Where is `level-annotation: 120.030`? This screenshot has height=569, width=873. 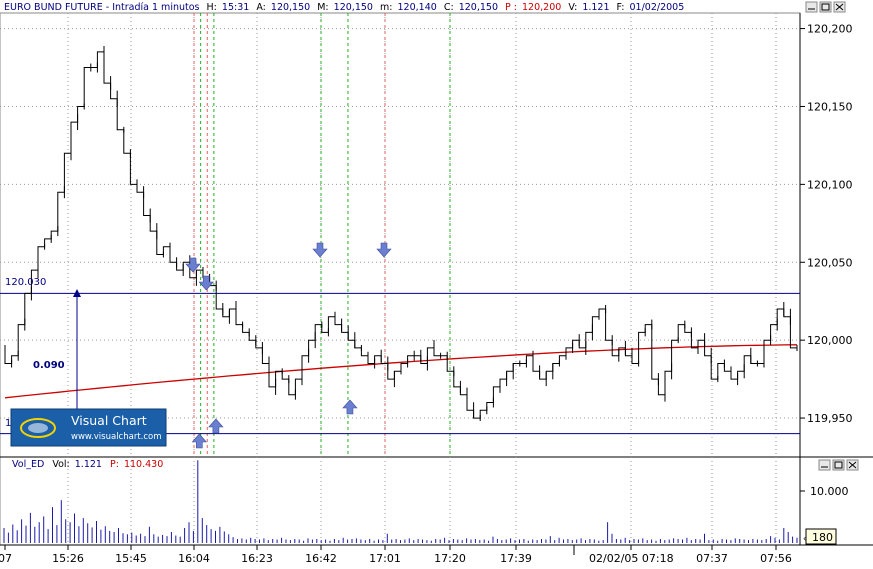
level-annotation: 120.030 is located at coordinates (25, 282).